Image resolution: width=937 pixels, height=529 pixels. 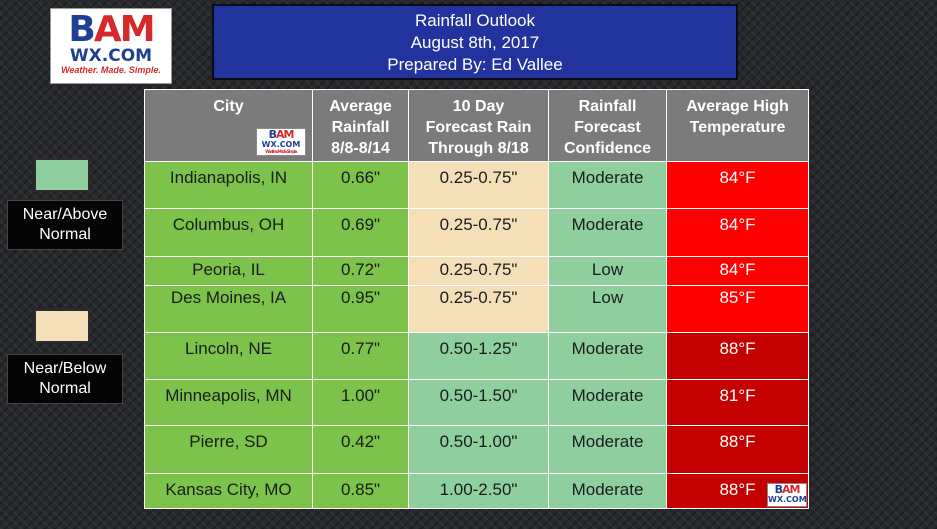 What do you see at coordinates (228, 491) in the screenshot?
I see `city-cell: Kansas City, MO` at bounding box center [228, 491].